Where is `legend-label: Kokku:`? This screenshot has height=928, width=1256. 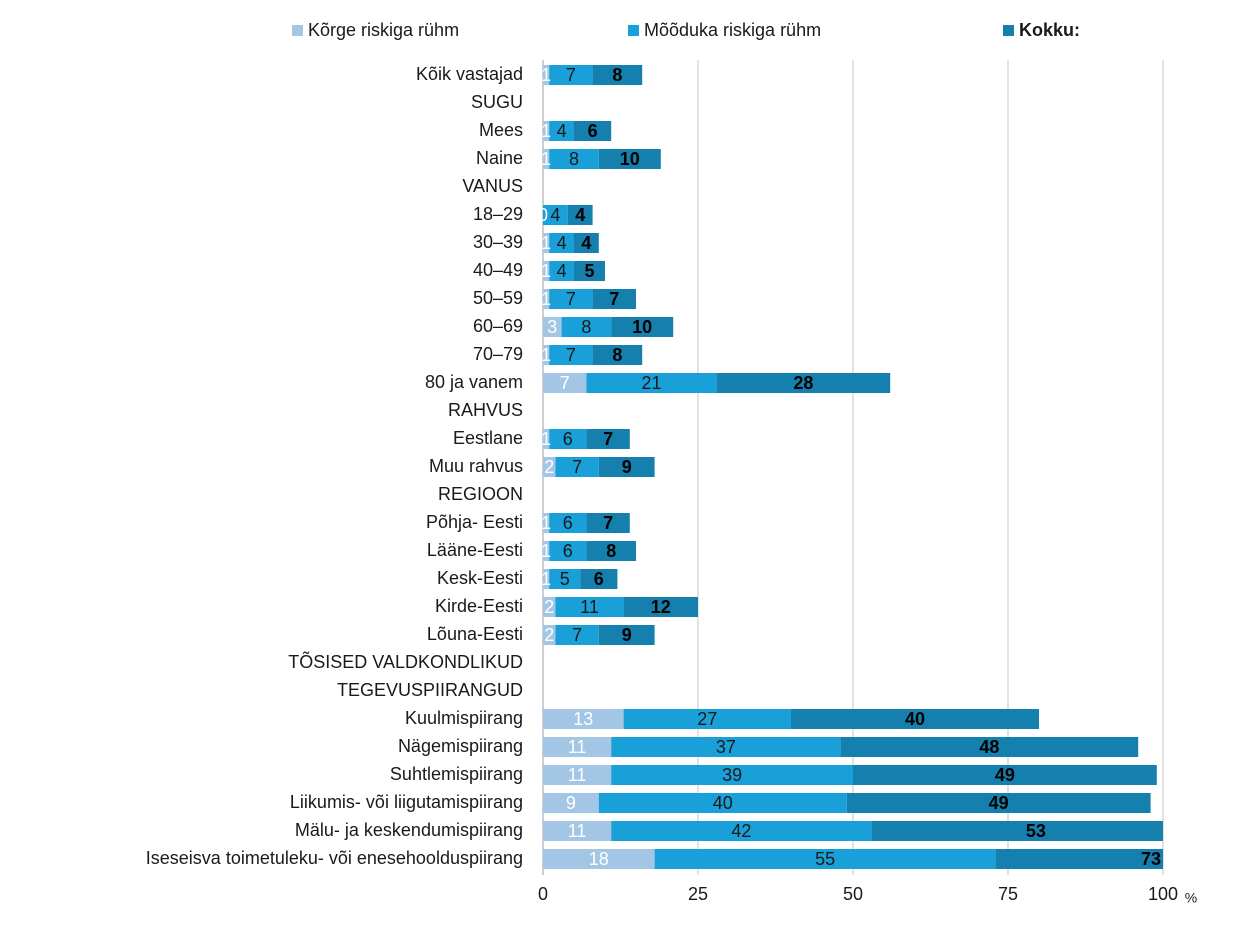
legend-label: Kokku: is located at coordinates (1049, 30).